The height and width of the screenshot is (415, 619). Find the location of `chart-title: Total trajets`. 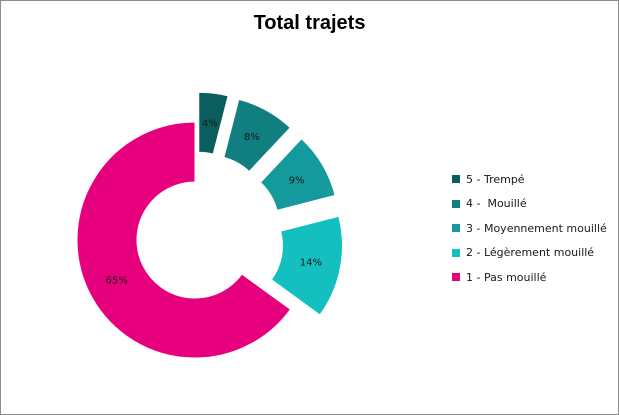

chart-title: Total trajets is located at coordinates (309, 23).